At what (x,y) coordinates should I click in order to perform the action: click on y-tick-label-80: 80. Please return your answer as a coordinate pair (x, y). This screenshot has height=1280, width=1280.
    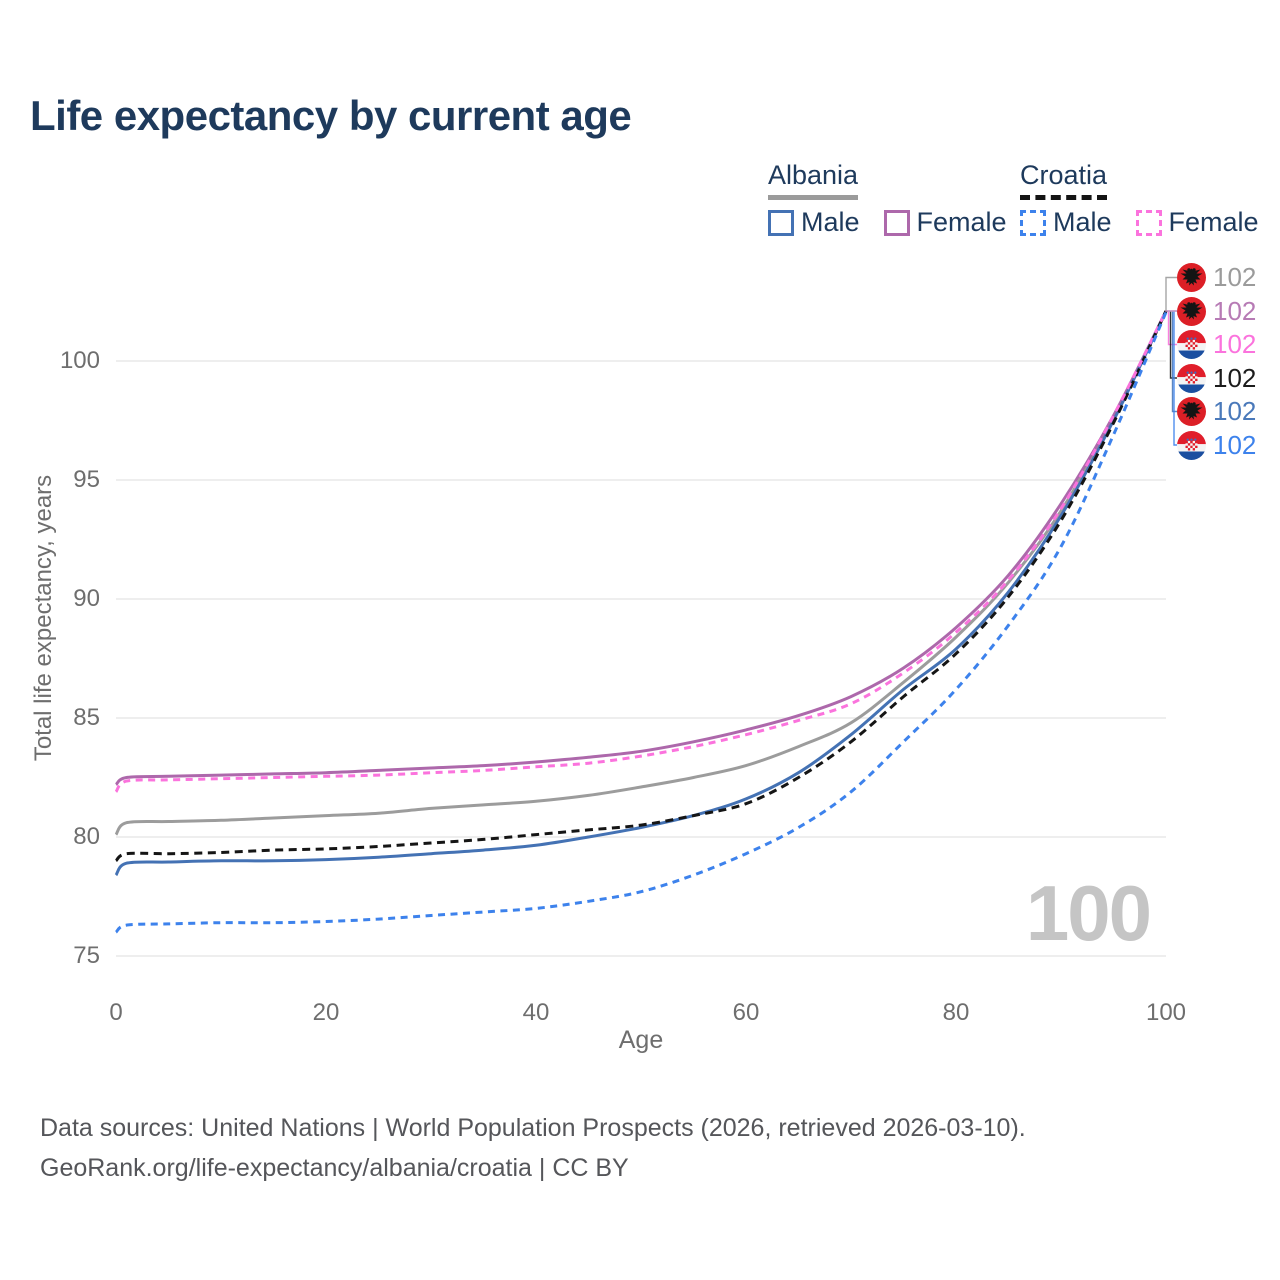
    Looking at the image, I should click on (86, 836).